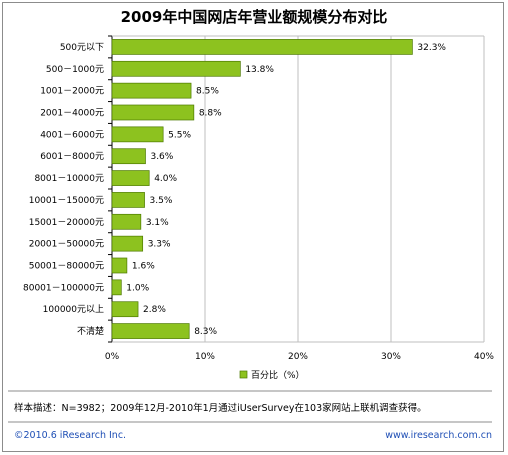 The height and width of the screenshot is (455, 508). I want to click on data-label: 3.3%, so click(159, 245).